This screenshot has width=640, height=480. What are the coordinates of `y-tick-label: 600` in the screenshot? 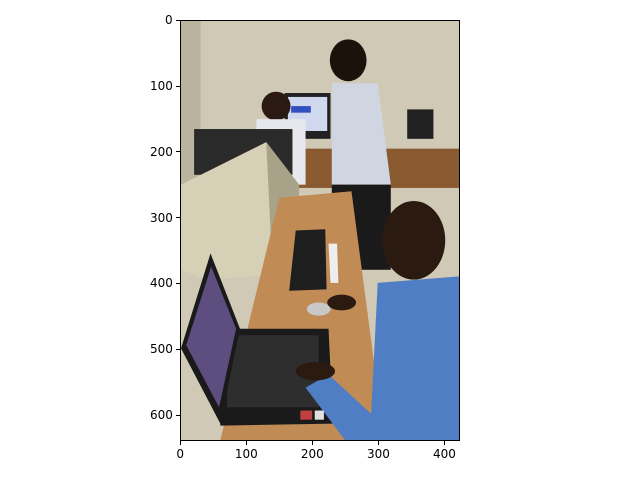 It's located at (161, 415).